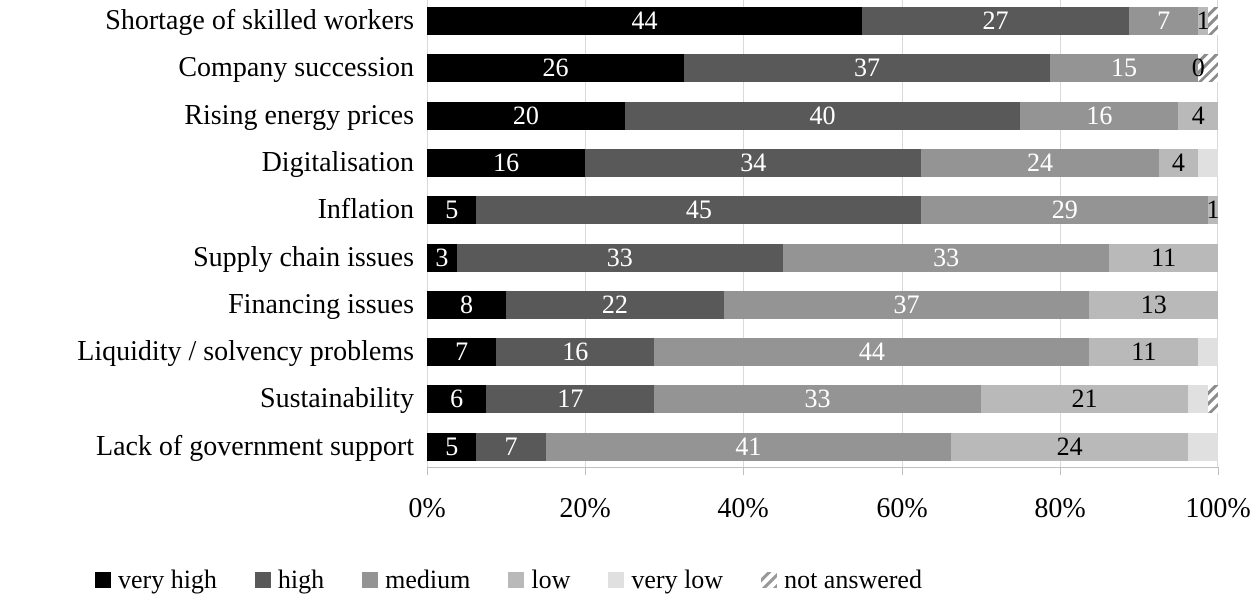  I want to click on bar-segment-very-low, so click(1208, 163).